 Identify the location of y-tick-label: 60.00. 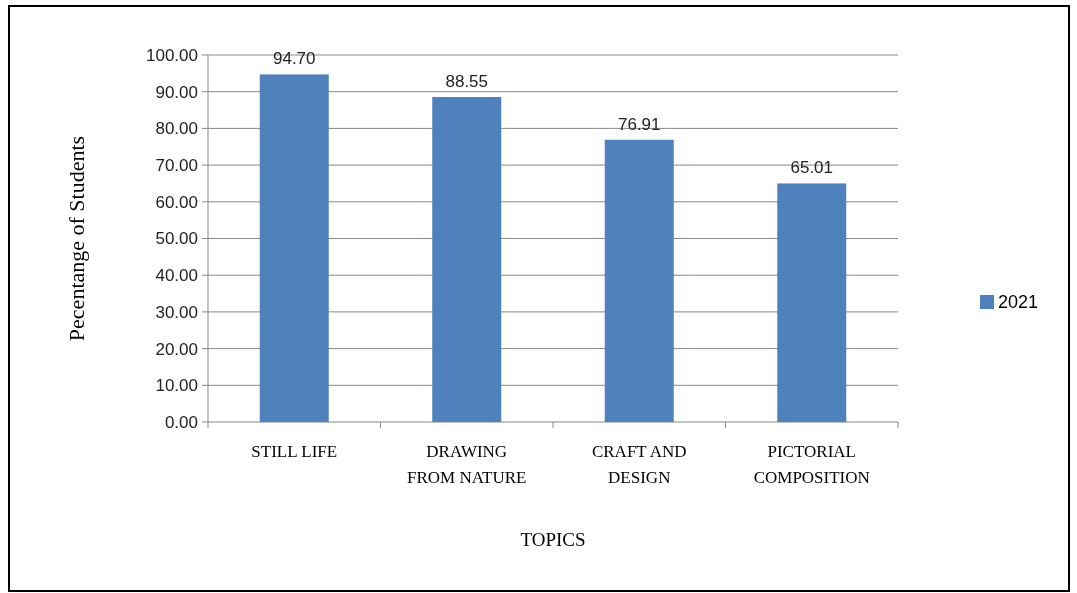
(176, 202).